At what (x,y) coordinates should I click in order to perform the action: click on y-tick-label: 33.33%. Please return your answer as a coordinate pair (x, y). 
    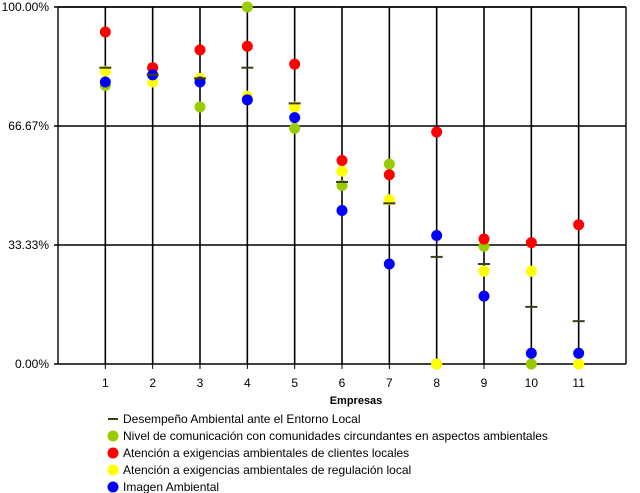
    Looking at the image, I should click on (28, 245).